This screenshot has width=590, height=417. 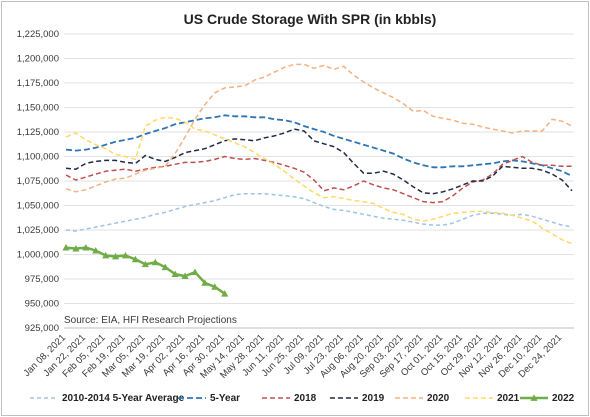 I want to click on legend-label: 2020, so click(x=438, y=398).